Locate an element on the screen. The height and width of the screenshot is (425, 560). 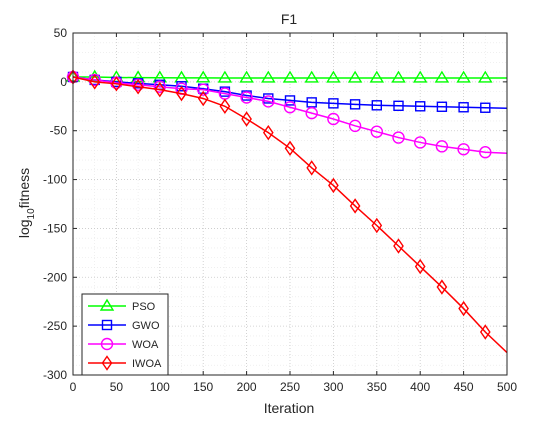
series-line-pso is located at coordinates (290, 77).